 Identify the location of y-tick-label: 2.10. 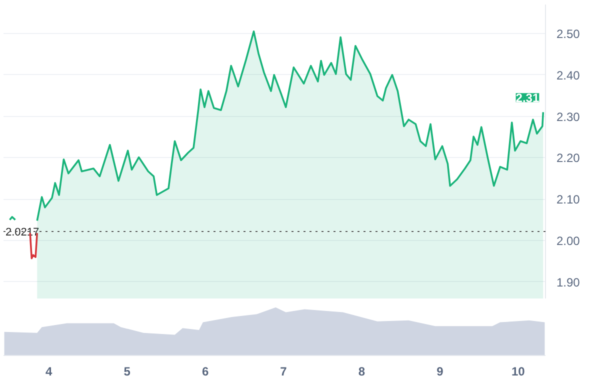
(568, 199).